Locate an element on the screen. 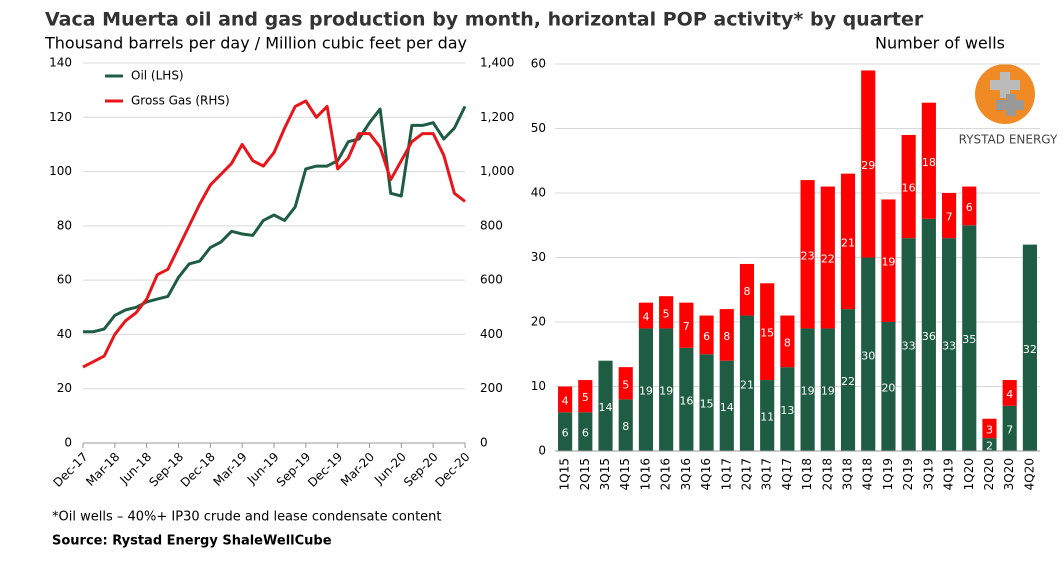 The height and width of the screenshot is (561, 1063). legend-label: Gross Gas (RHS) is located at coordinates (180, 101).